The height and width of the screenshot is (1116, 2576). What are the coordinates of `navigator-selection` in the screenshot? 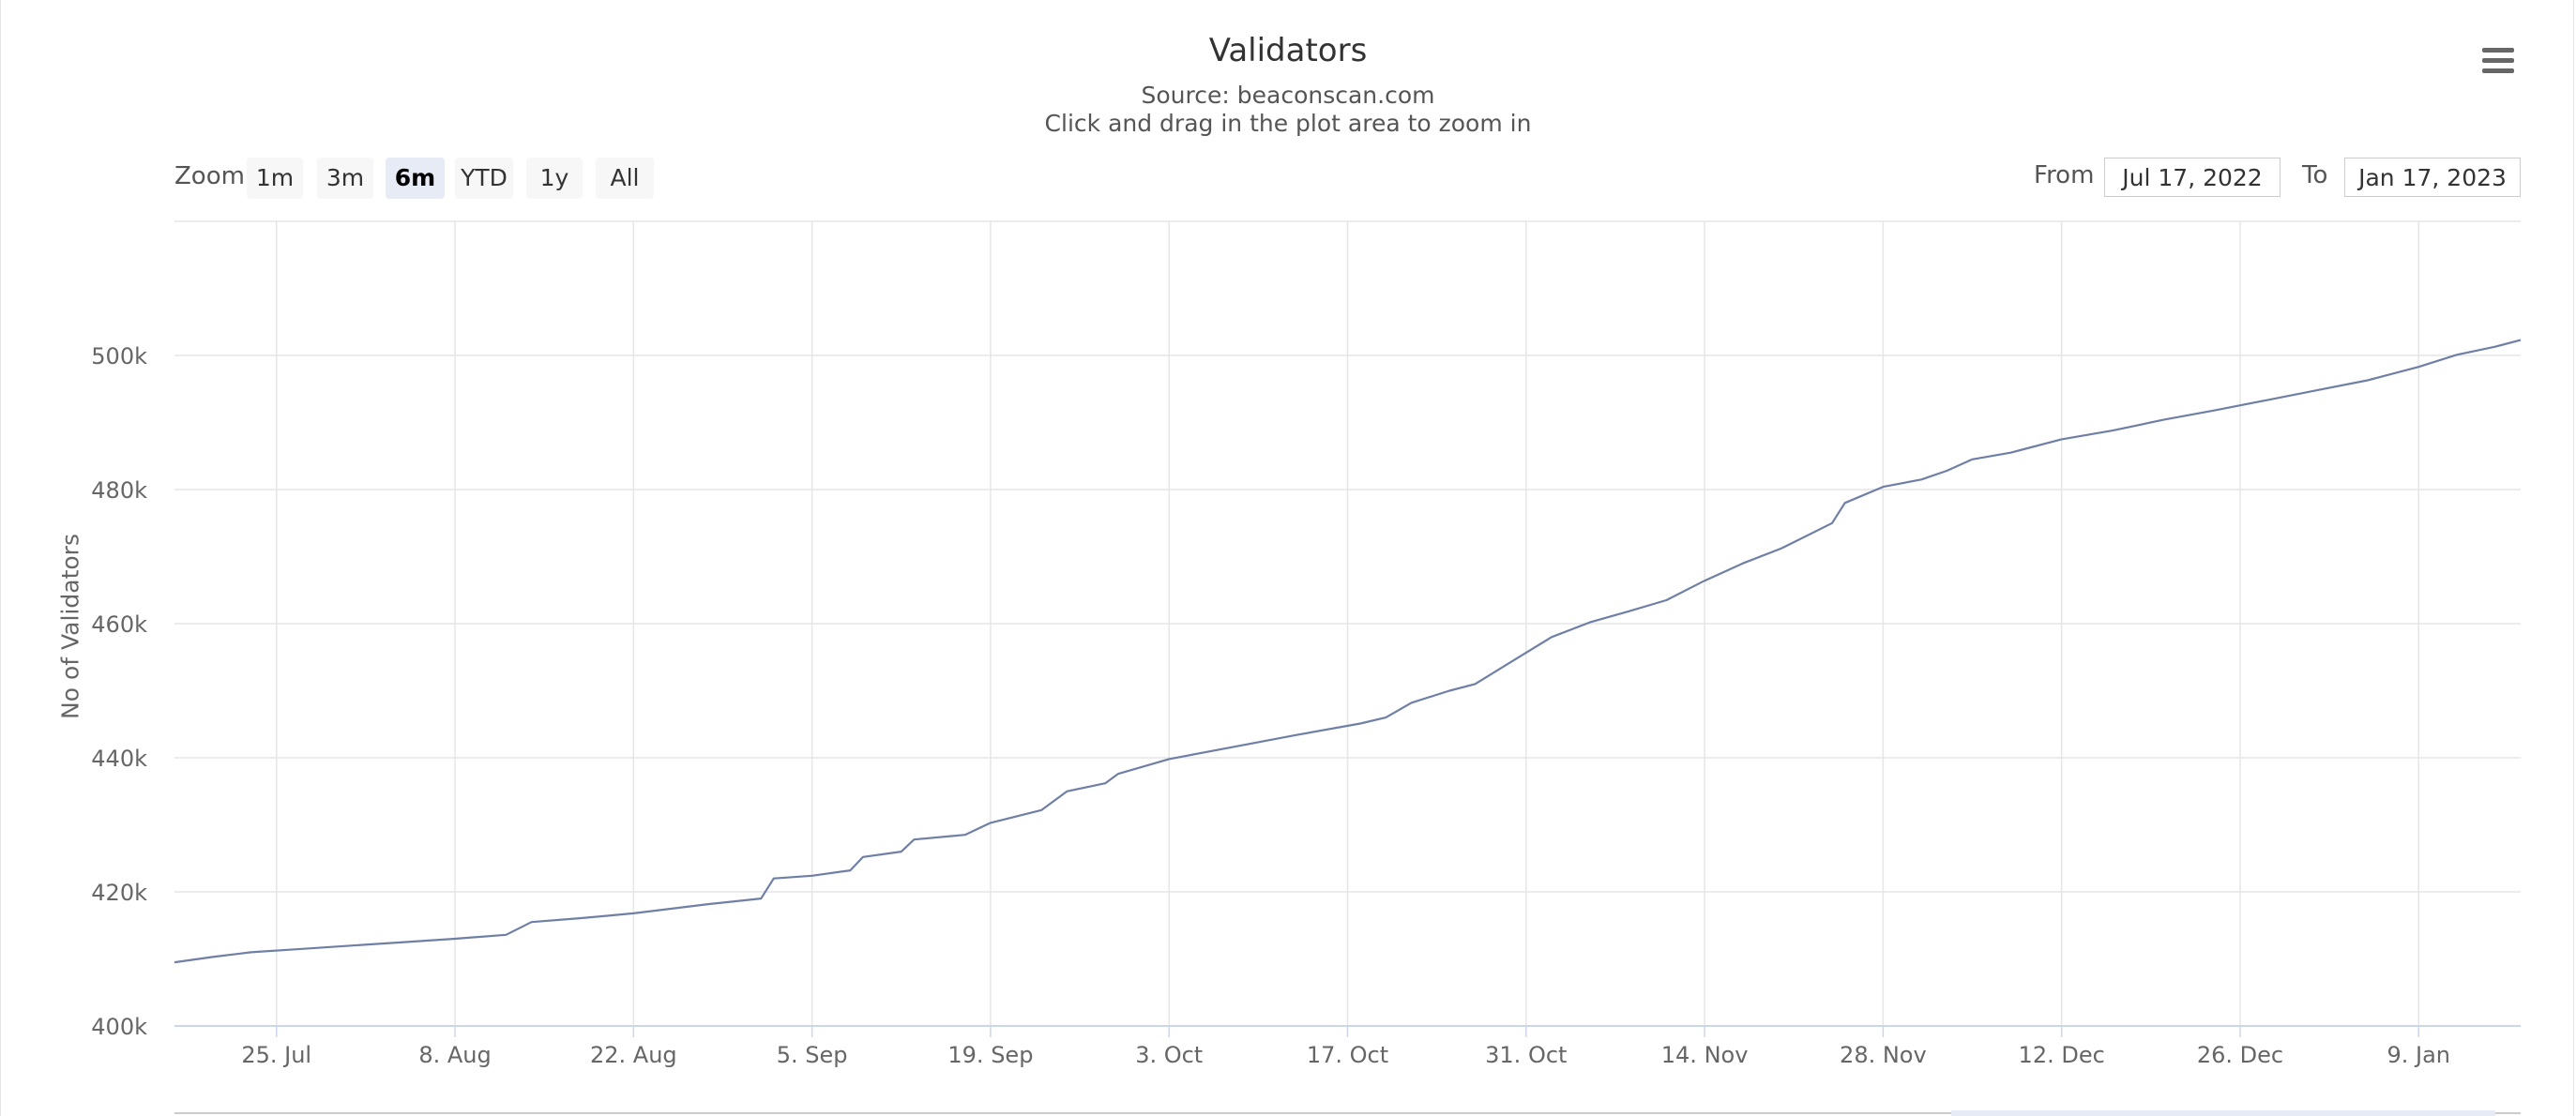 It's located at (2223, 1113).